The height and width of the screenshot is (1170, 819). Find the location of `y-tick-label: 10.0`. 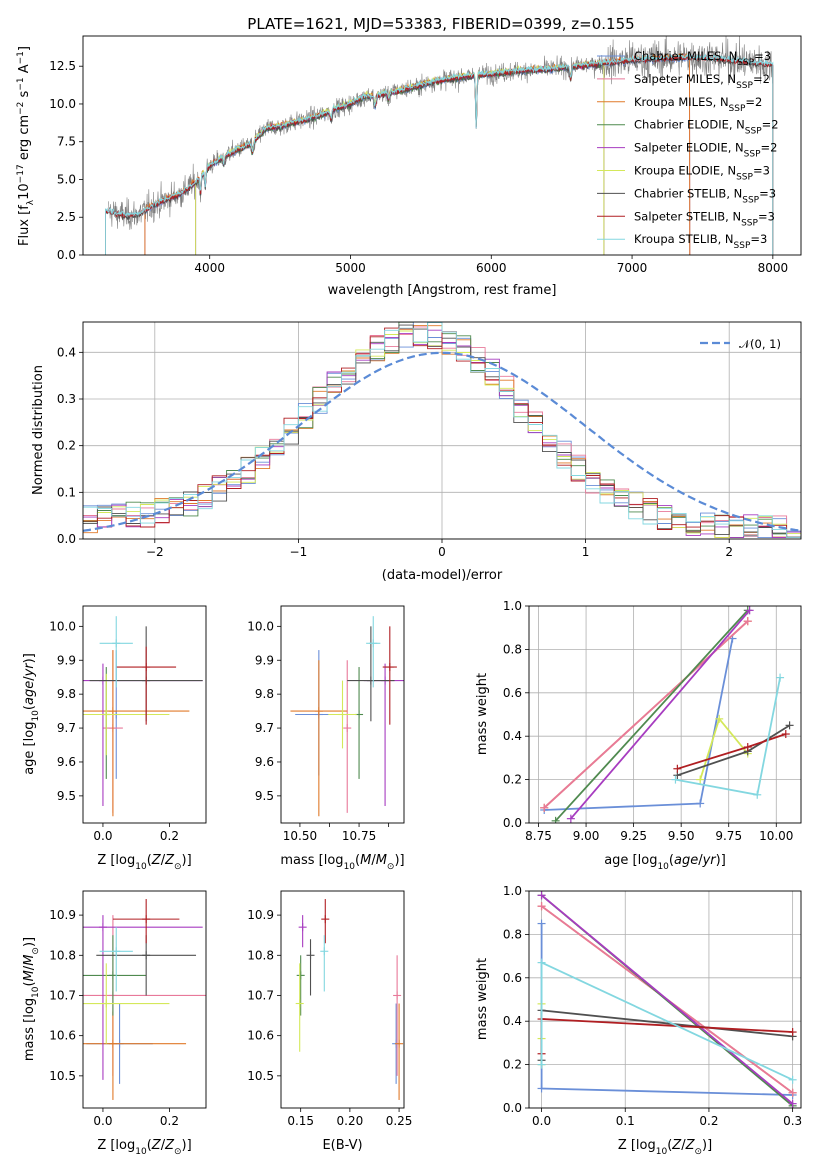

y-tick-label: 10.0 is located at coordinates (62, 626).